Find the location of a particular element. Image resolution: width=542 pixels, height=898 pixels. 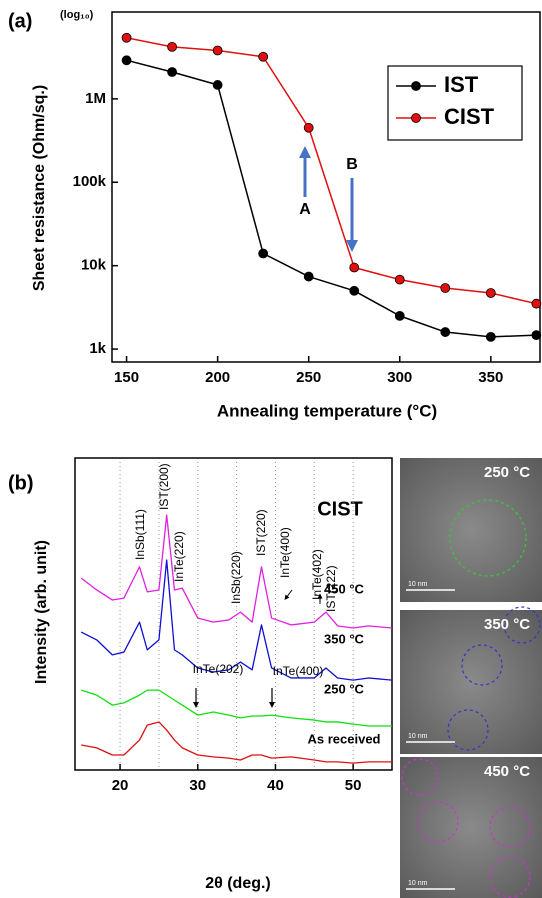

annotation: A is located at coordinates (305, 209).